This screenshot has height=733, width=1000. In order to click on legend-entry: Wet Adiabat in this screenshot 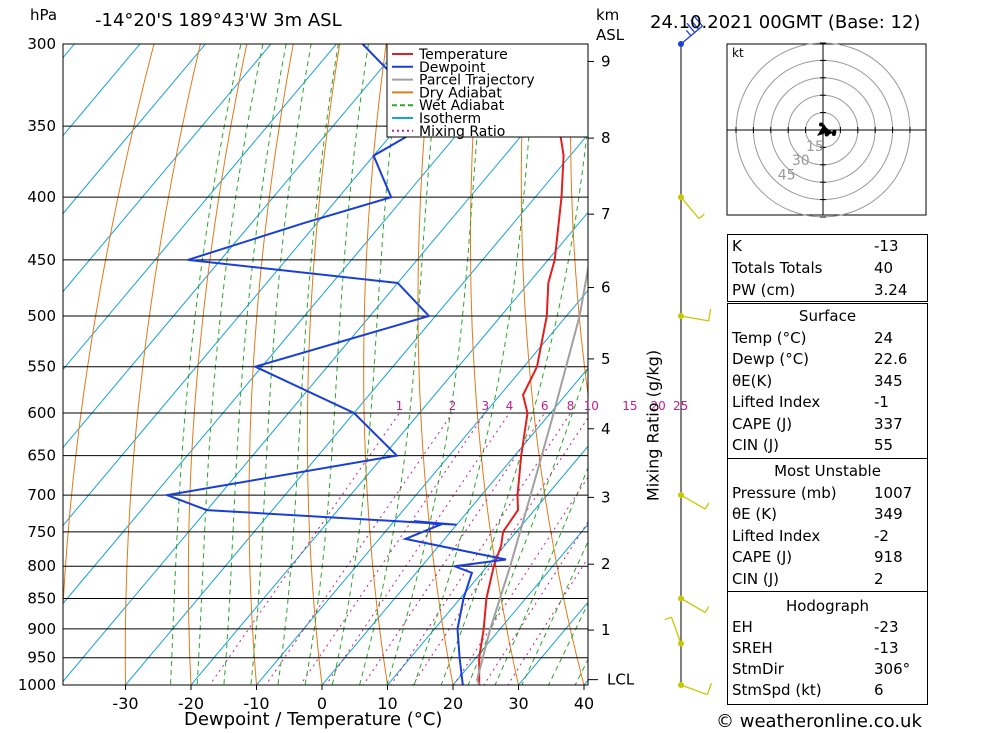, I will do `click(462, 106)`.